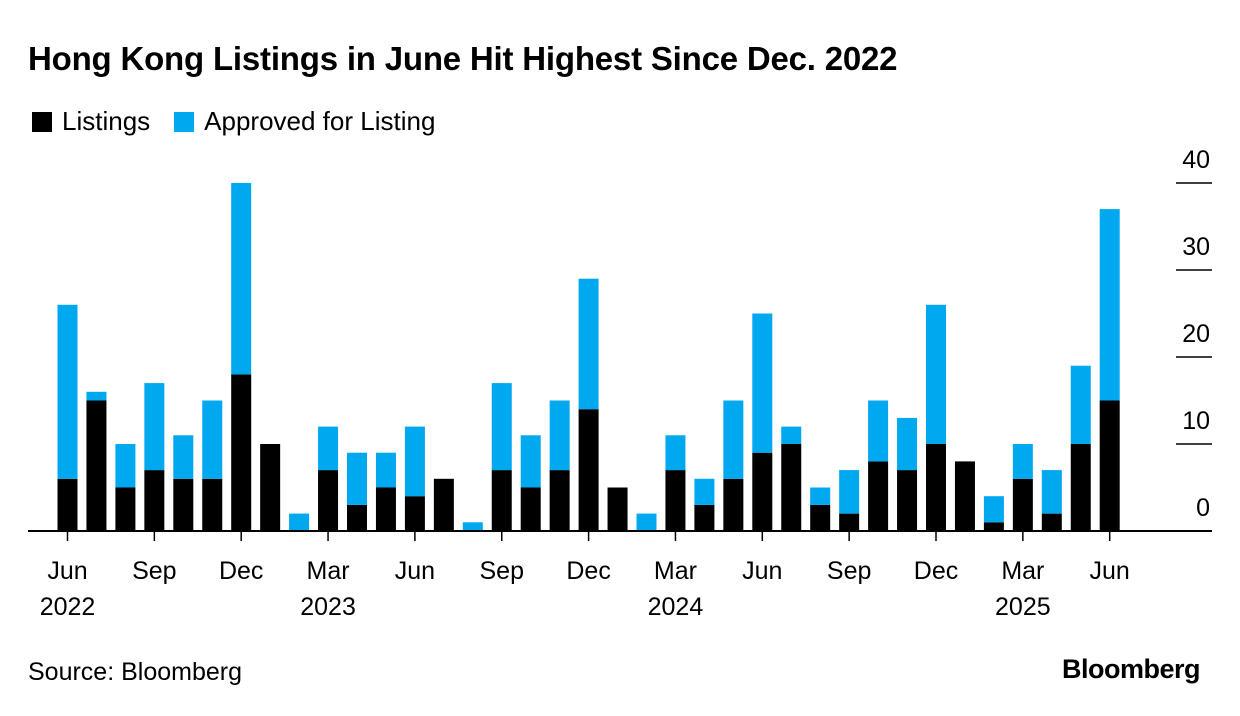  I want to click on y-tick-label: 10, so click(1196, 421).